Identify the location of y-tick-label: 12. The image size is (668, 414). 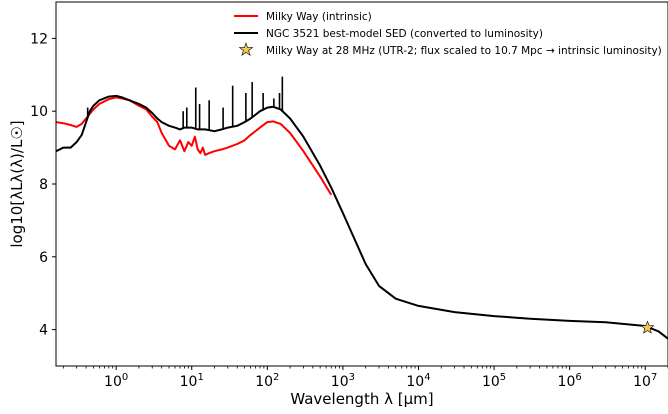
(39, 39).